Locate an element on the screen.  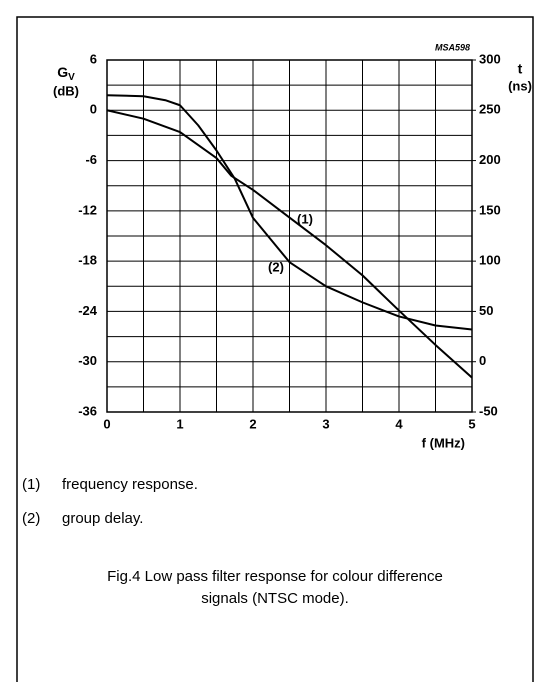
y-label-main: G is located at coordinates (62, 72).